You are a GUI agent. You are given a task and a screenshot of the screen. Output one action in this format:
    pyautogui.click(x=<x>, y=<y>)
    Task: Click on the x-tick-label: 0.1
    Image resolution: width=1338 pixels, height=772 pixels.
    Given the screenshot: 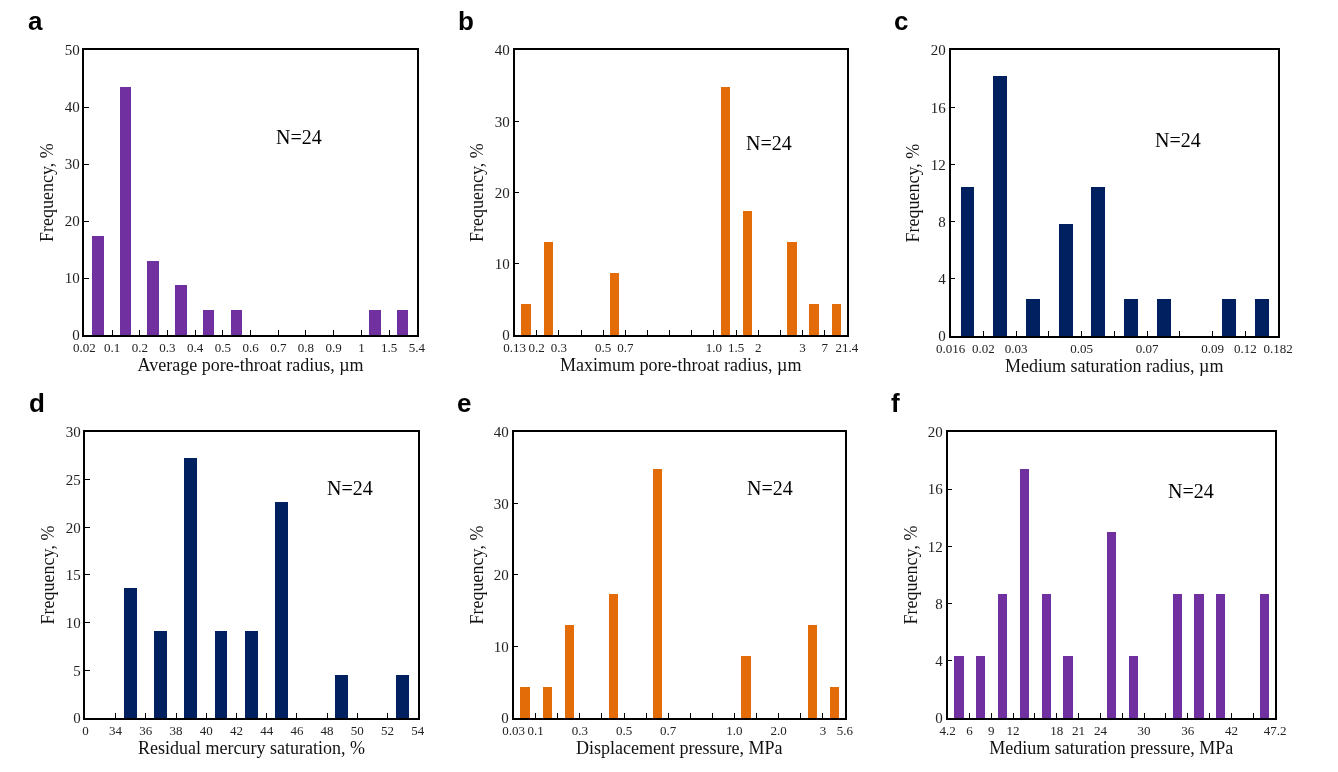 What is the action you would take?
    pyautogui.click(x=535, y=731)
    